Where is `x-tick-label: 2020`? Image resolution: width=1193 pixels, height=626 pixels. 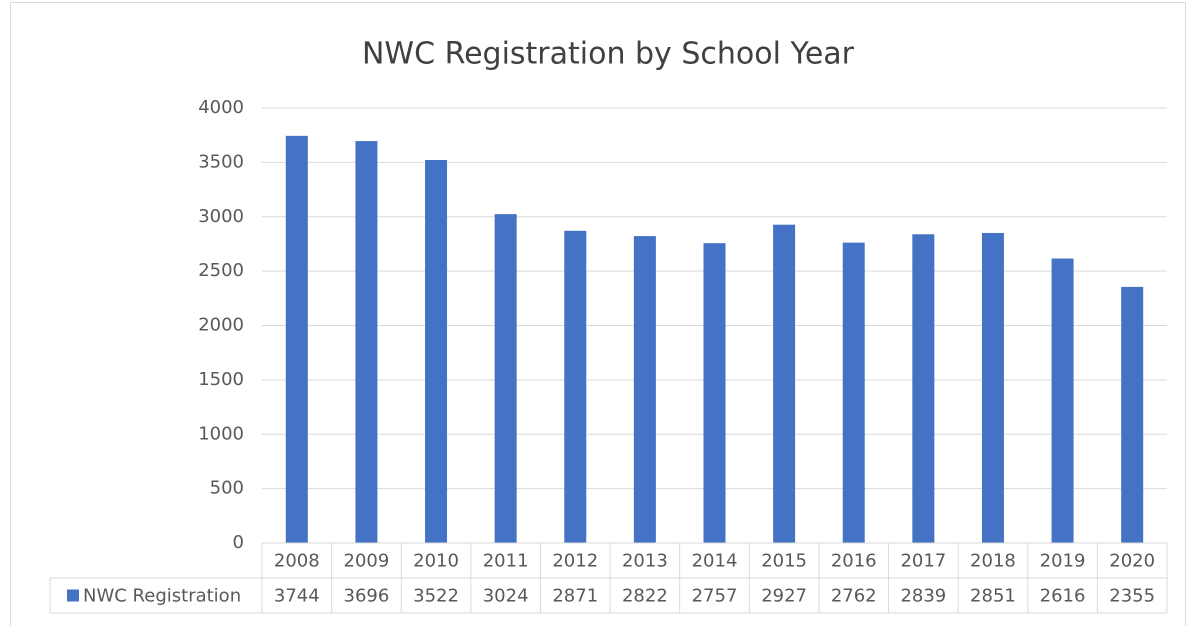
x-tick-label: 2020 is located at coordinates (1132, 561).